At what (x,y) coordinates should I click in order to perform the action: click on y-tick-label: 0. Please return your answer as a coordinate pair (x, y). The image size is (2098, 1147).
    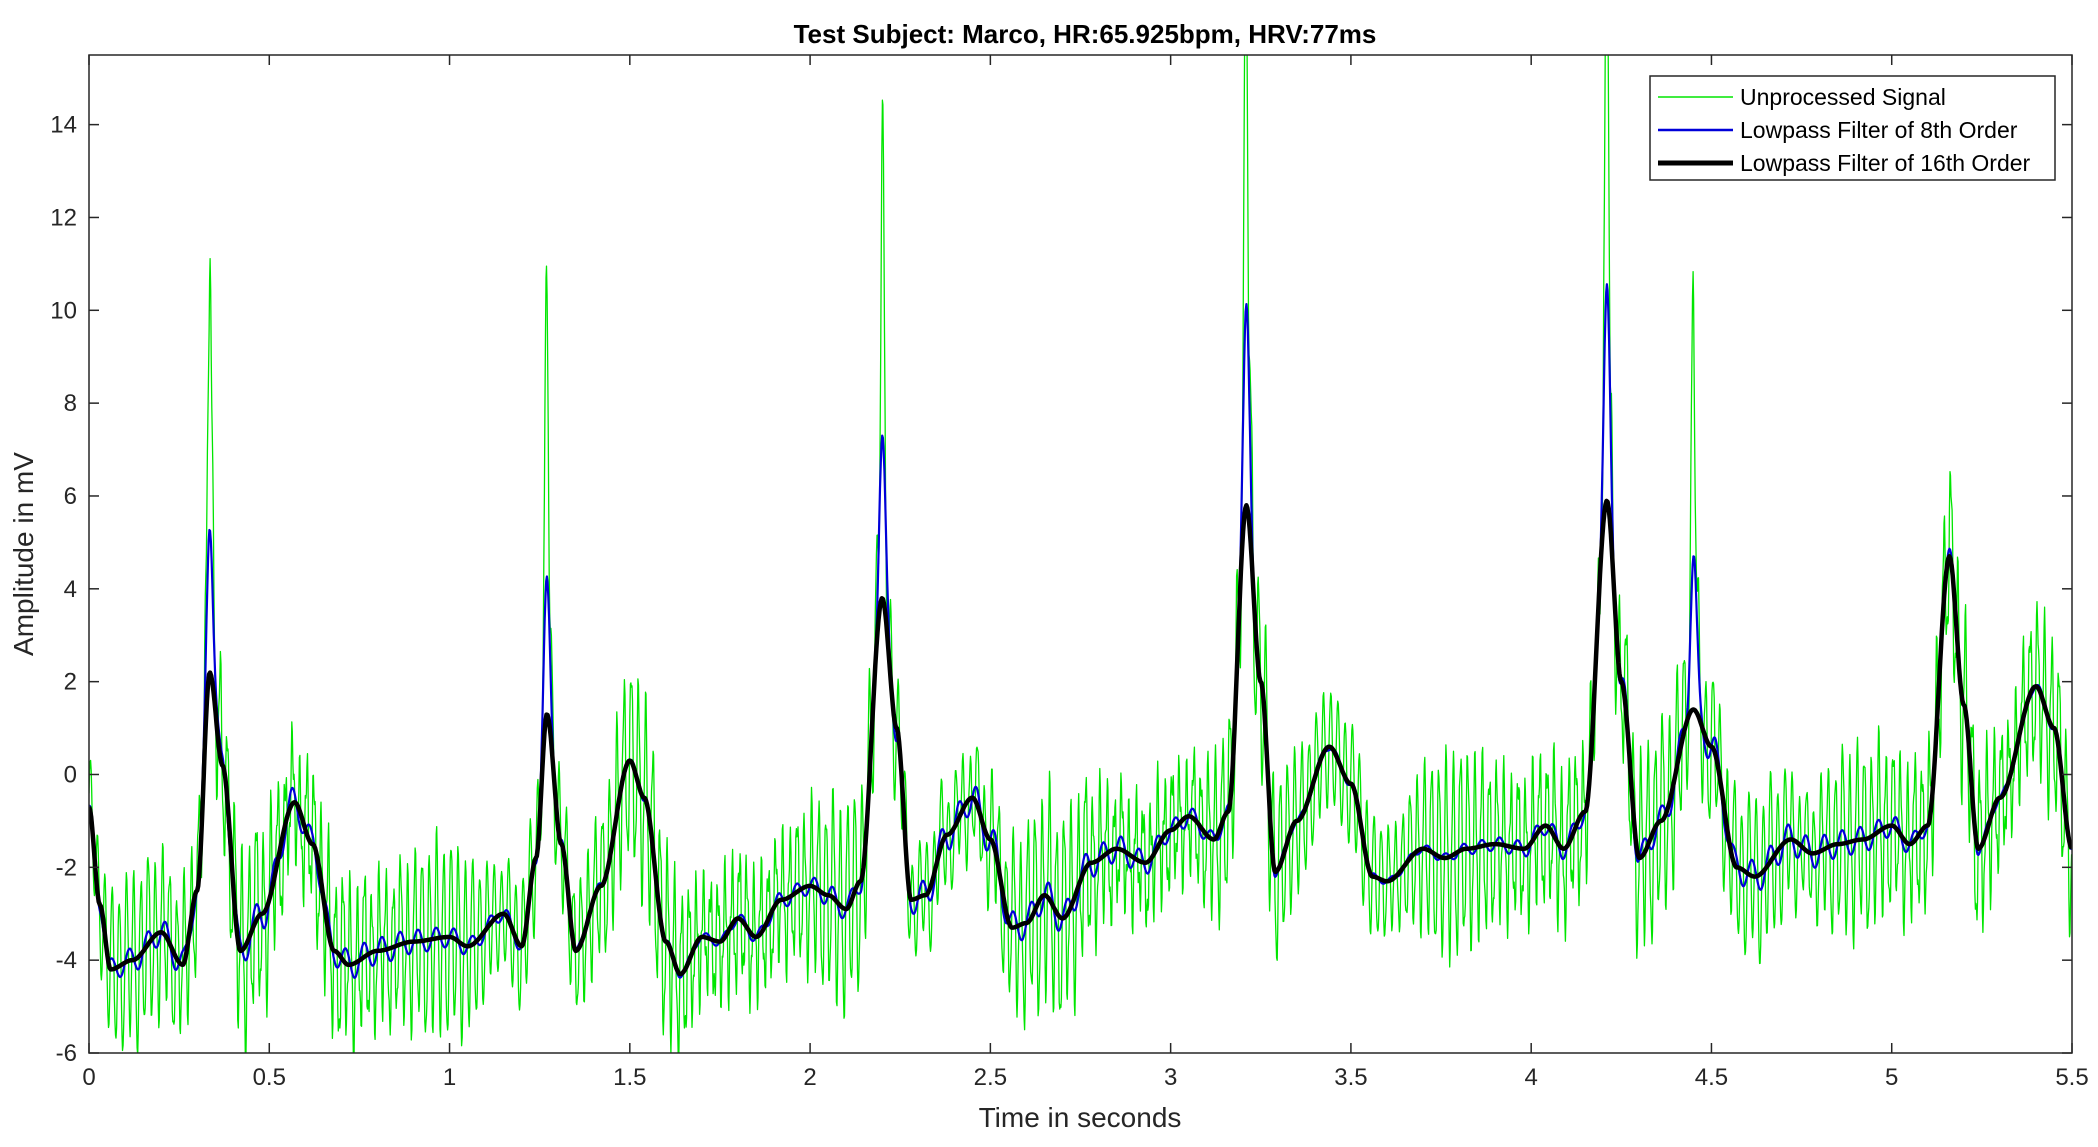
    Looking at the image, I should click on (70, 774).